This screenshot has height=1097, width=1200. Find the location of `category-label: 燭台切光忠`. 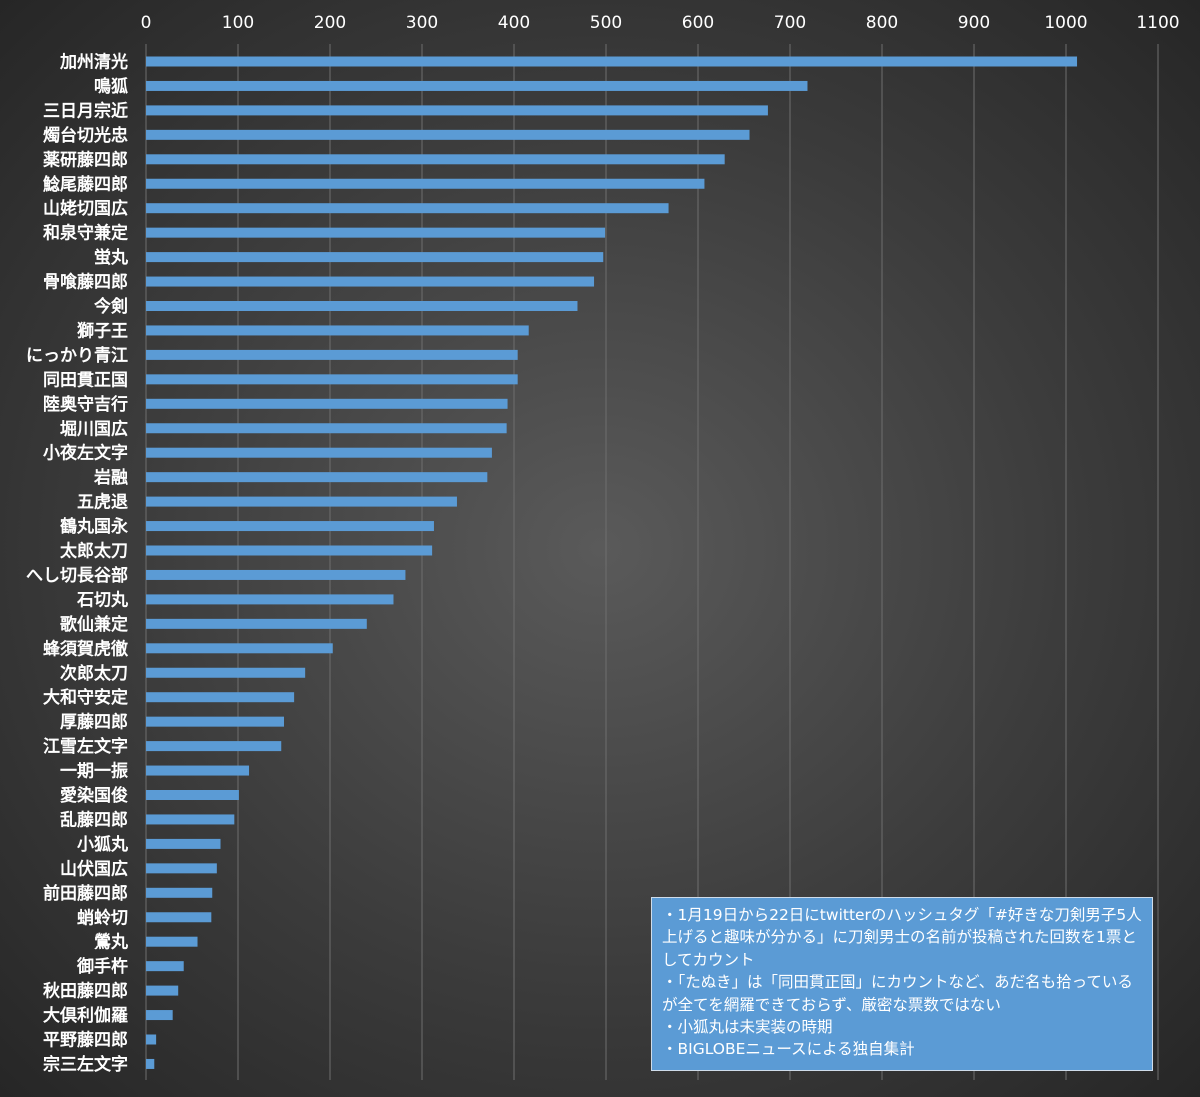

category-label: 燭台切光忠 is located at coordinates (85, 135).